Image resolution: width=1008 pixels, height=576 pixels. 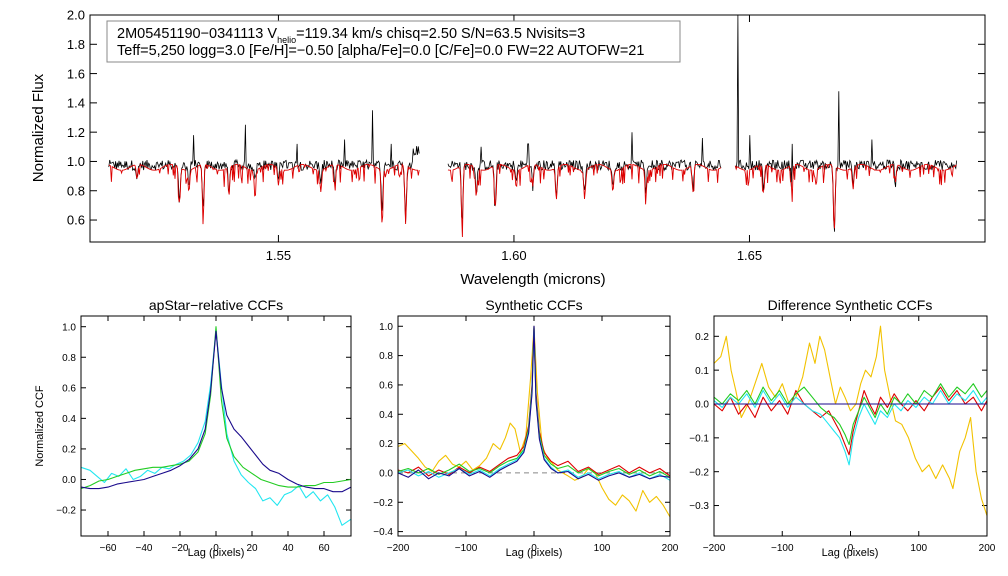 I want to click on spectrum-y-tick-label: 0.8, so click(x=76, y=190).